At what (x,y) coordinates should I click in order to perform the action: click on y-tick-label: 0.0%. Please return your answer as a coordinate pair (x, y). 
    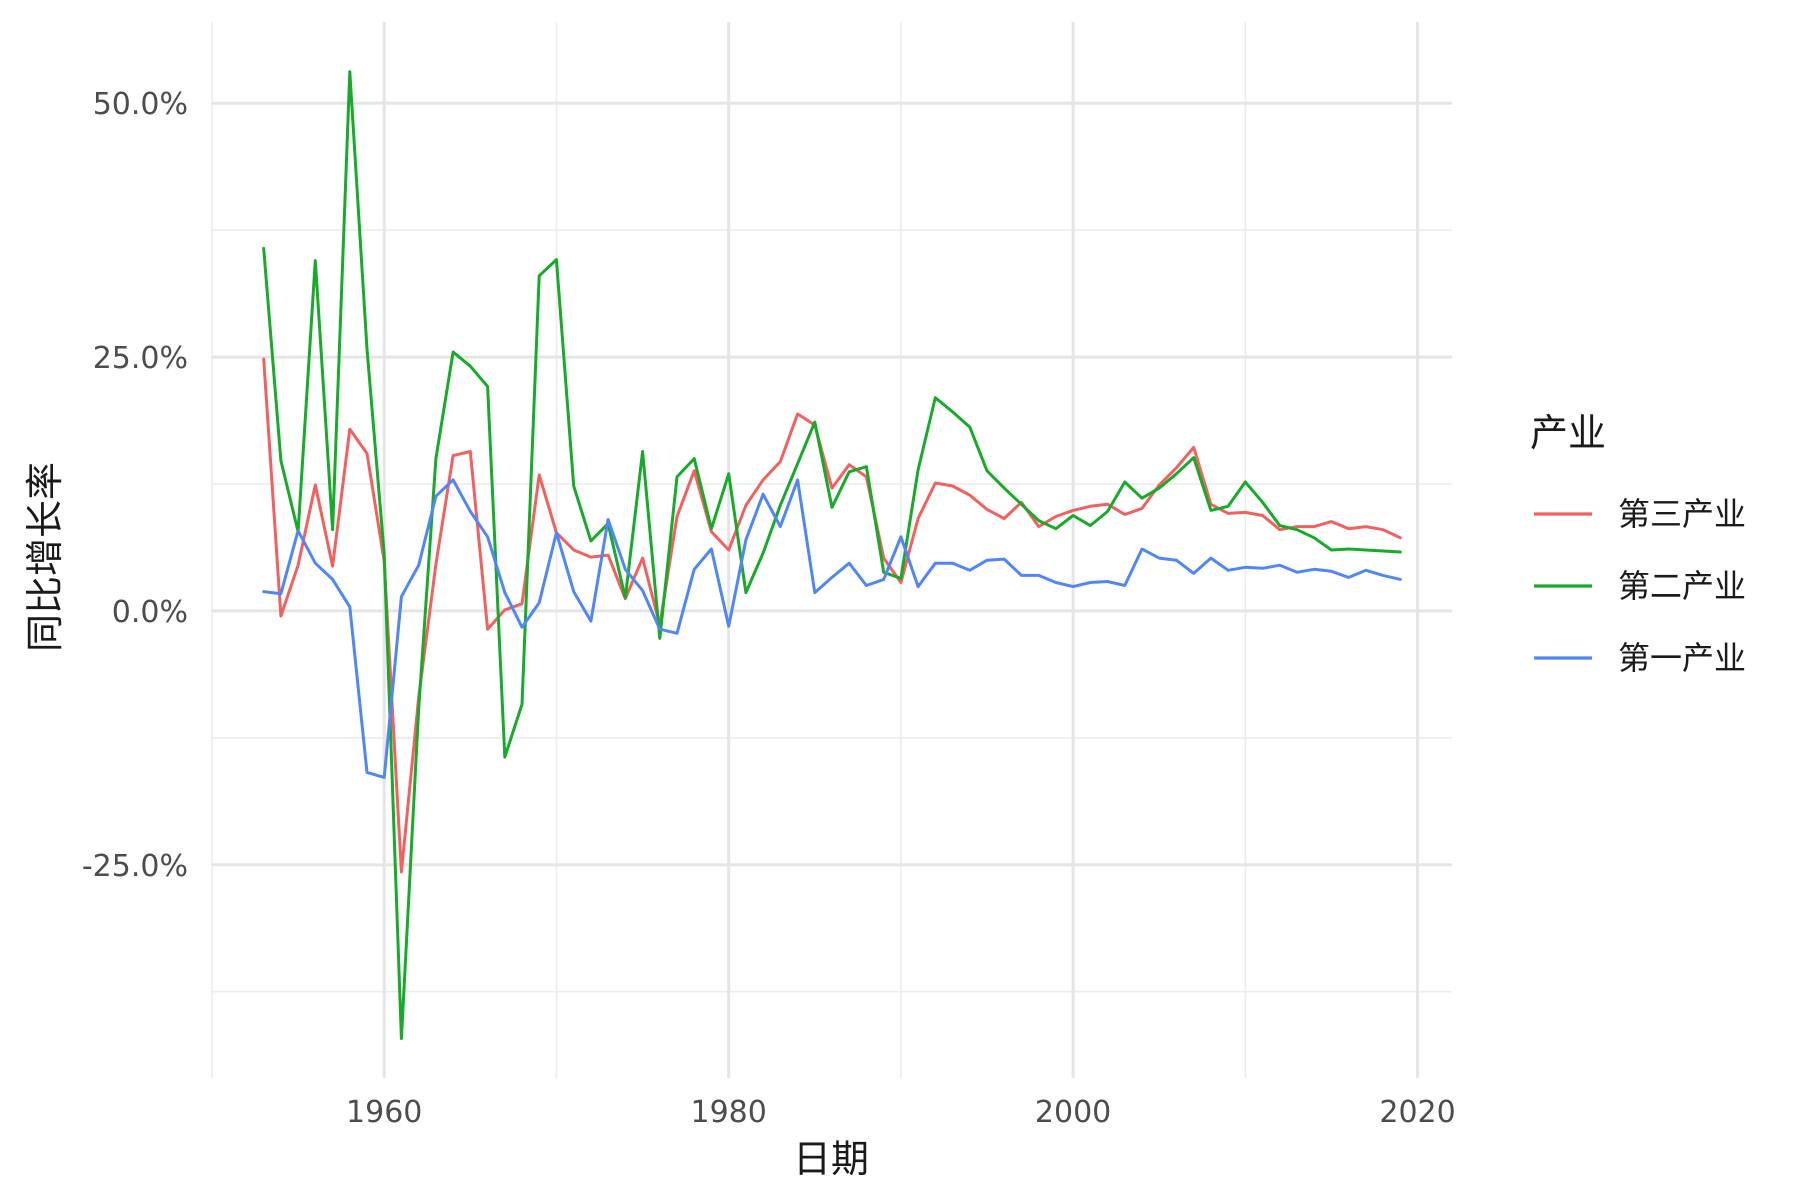
    Looking at the image, I should click on (150, 612).